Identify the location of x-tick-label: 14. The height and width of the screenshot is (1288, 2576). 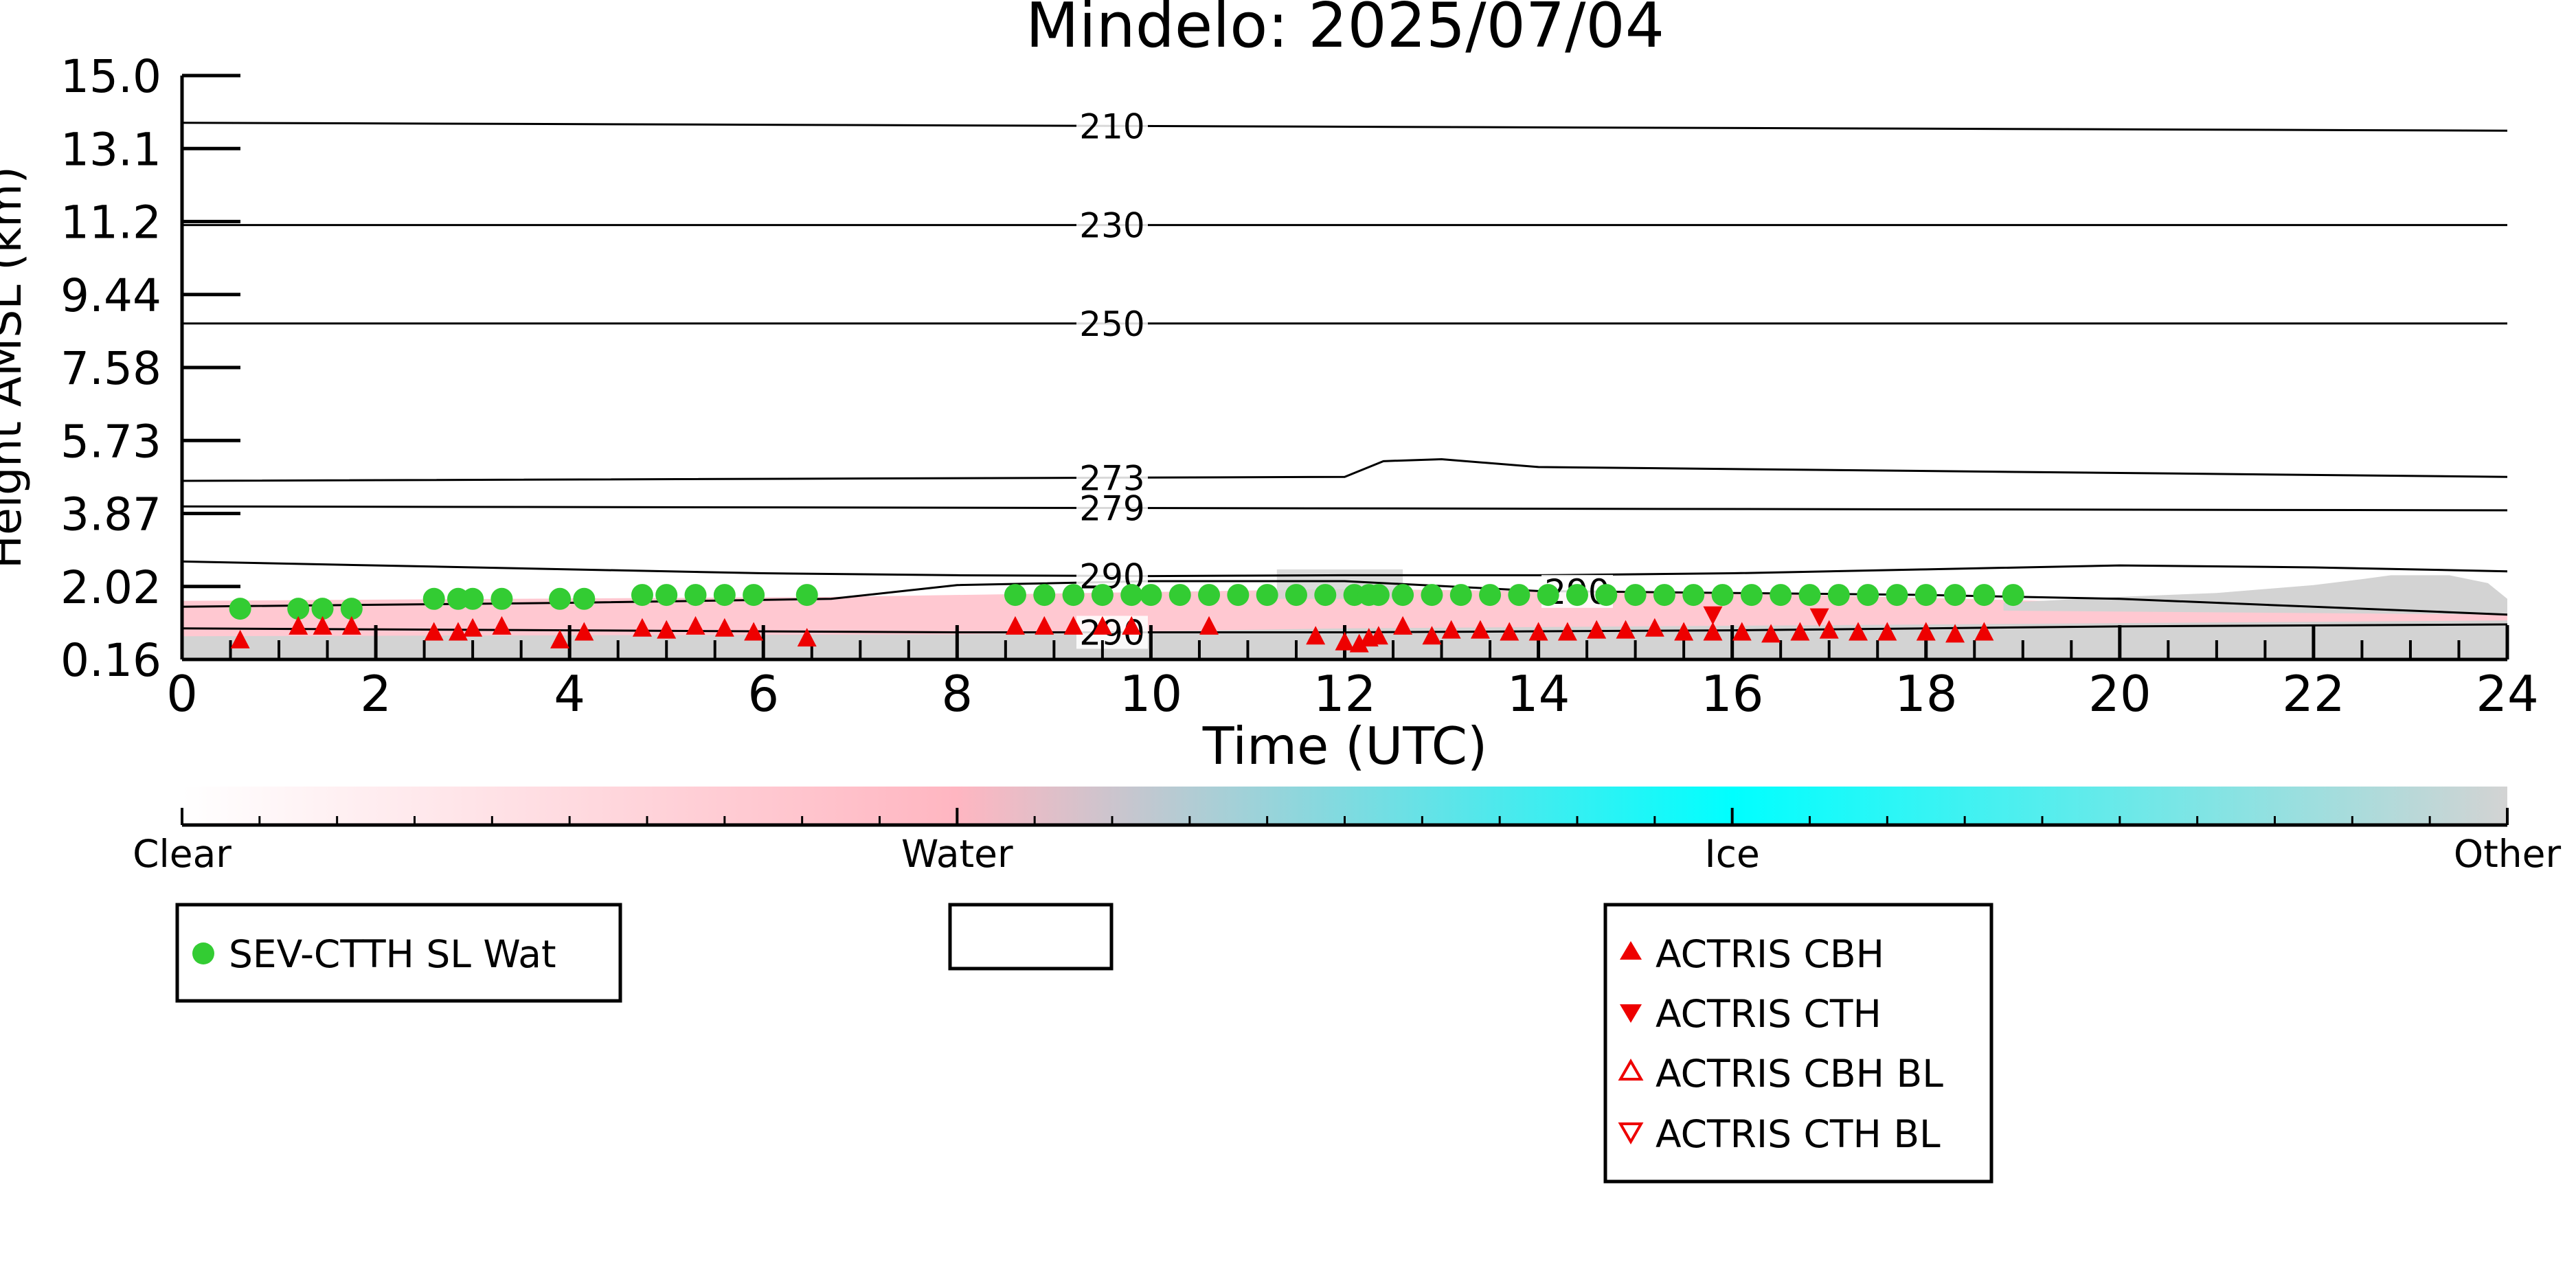
(1538, 694).